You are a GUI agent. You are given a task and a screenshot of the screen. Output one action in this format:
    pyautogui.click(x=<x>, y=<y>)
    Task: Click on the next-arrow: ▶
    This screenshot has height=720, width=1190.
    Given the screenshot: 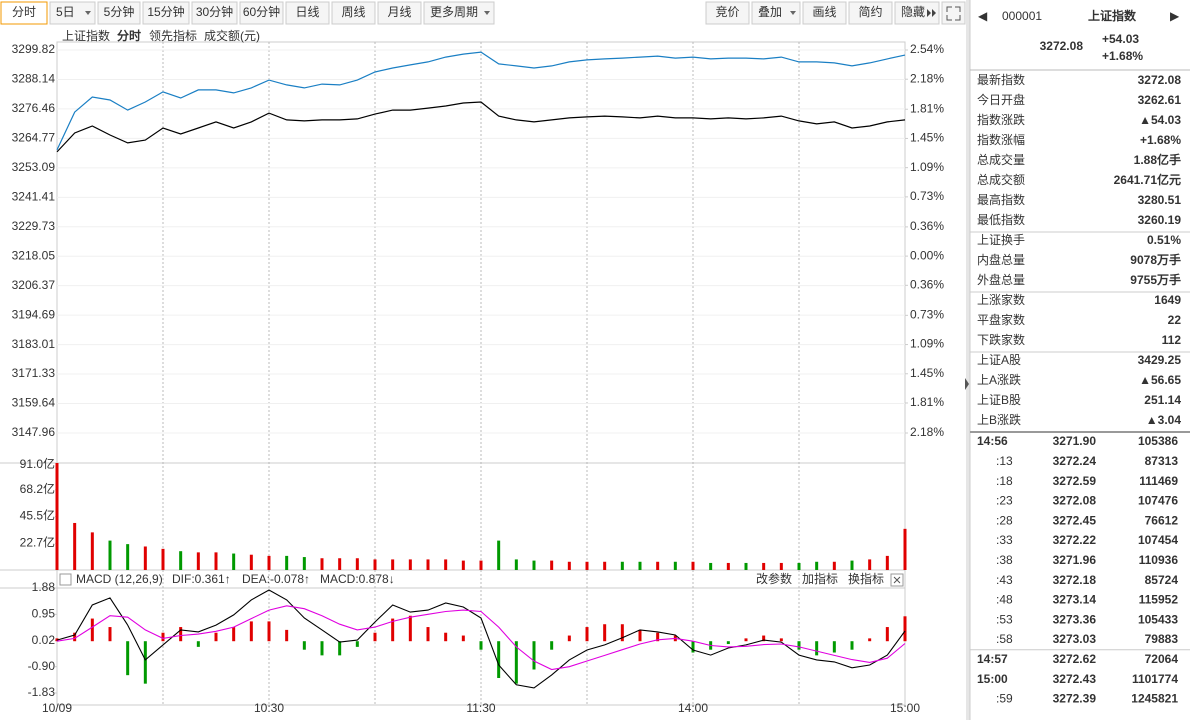 What is the action you would take?
    pyautogui.click(x=1175, y=16)
    